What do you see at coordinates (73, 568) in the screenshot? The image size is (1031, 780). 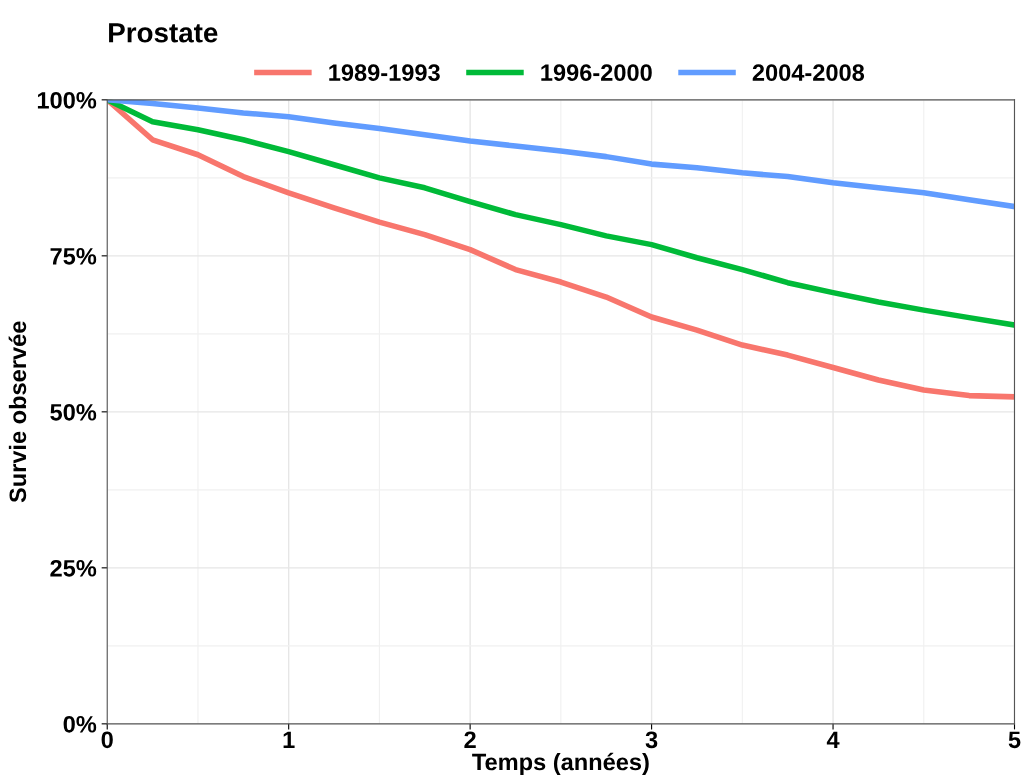 I see `y-tick-label: 25%` at bounding box center [73, 568].